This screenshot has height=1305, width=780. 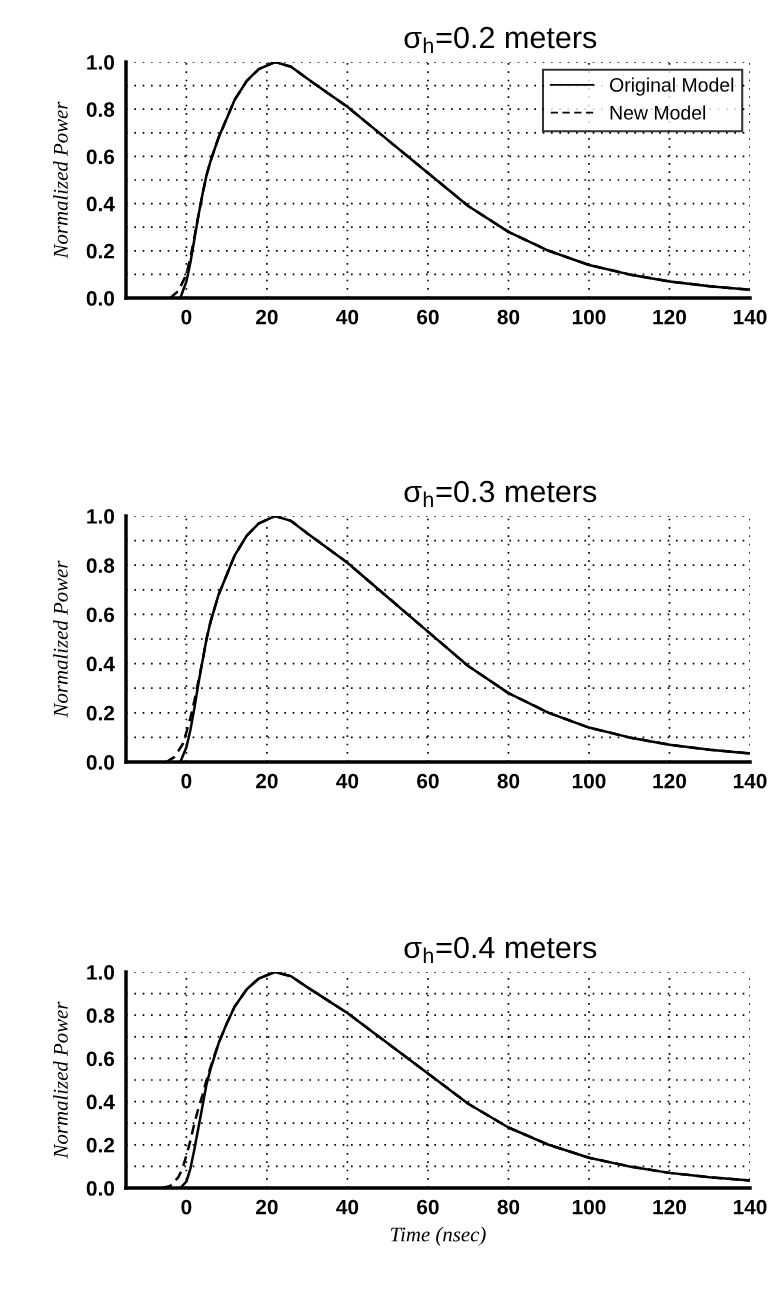 What do you see at coordinates (500, 950) in the screenshot?
I see `chart-title: σ$_{h}$=0.4 meters` at bounding box center [500, 950].